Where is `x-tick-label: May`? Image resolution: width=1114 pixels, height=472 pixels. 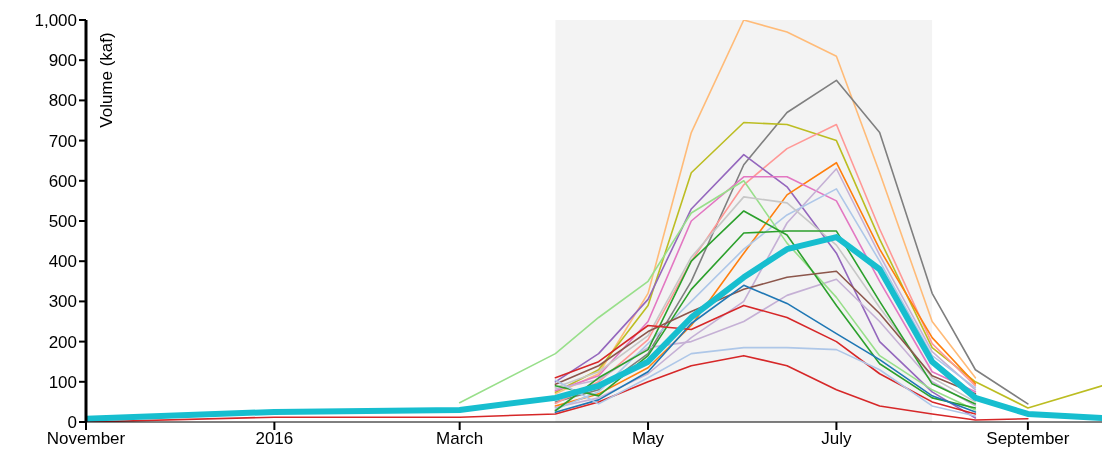
x-tick-label: May is located at coordinates (648, 439).